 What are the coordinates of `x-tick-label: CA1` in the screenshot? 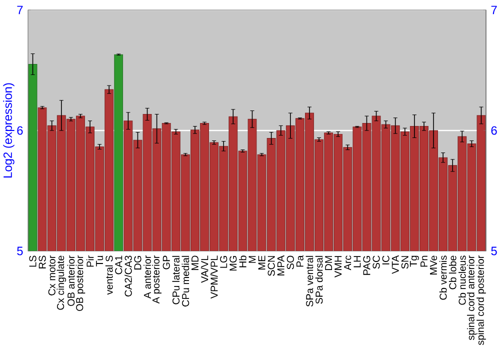 It's located at (118, 265).